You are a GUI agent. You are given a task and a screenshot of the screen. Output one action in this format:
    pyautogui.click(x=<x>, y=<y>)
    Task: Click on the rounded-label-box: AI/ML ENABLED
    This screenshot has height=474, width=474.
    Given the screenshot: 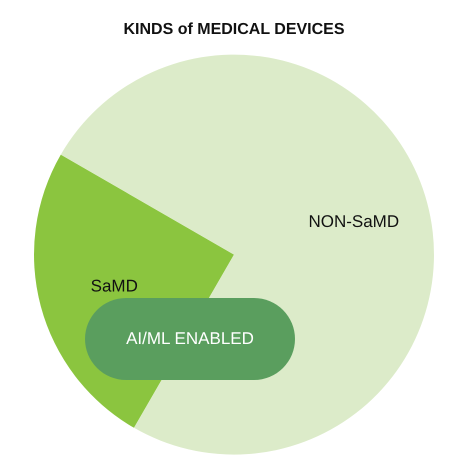 What is the action you would take?
    pyautogui.click(x=190, y=339)
    